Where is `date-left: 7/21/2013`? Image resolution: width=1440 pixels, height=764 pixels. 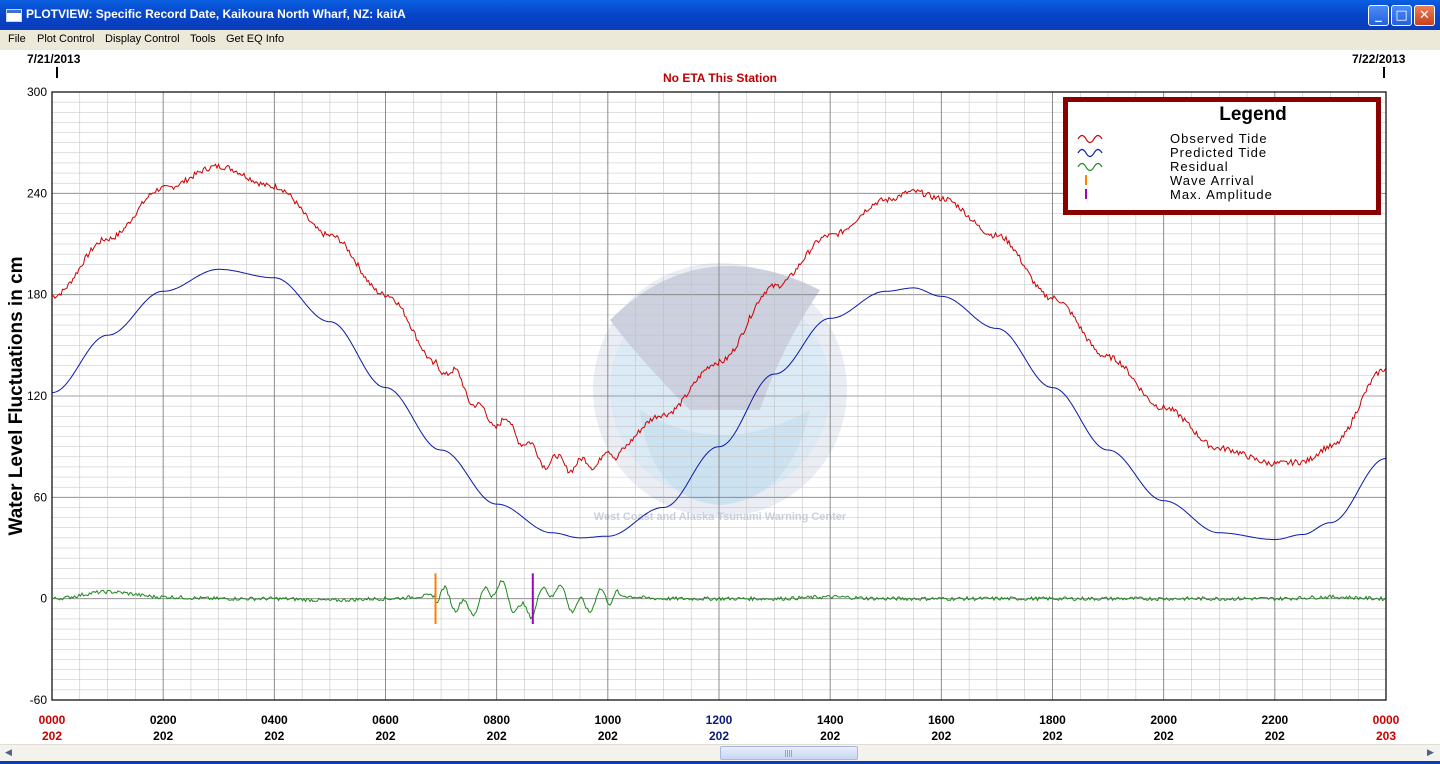
date-left: 7/21/2013 is located at coordinates (54, 59).